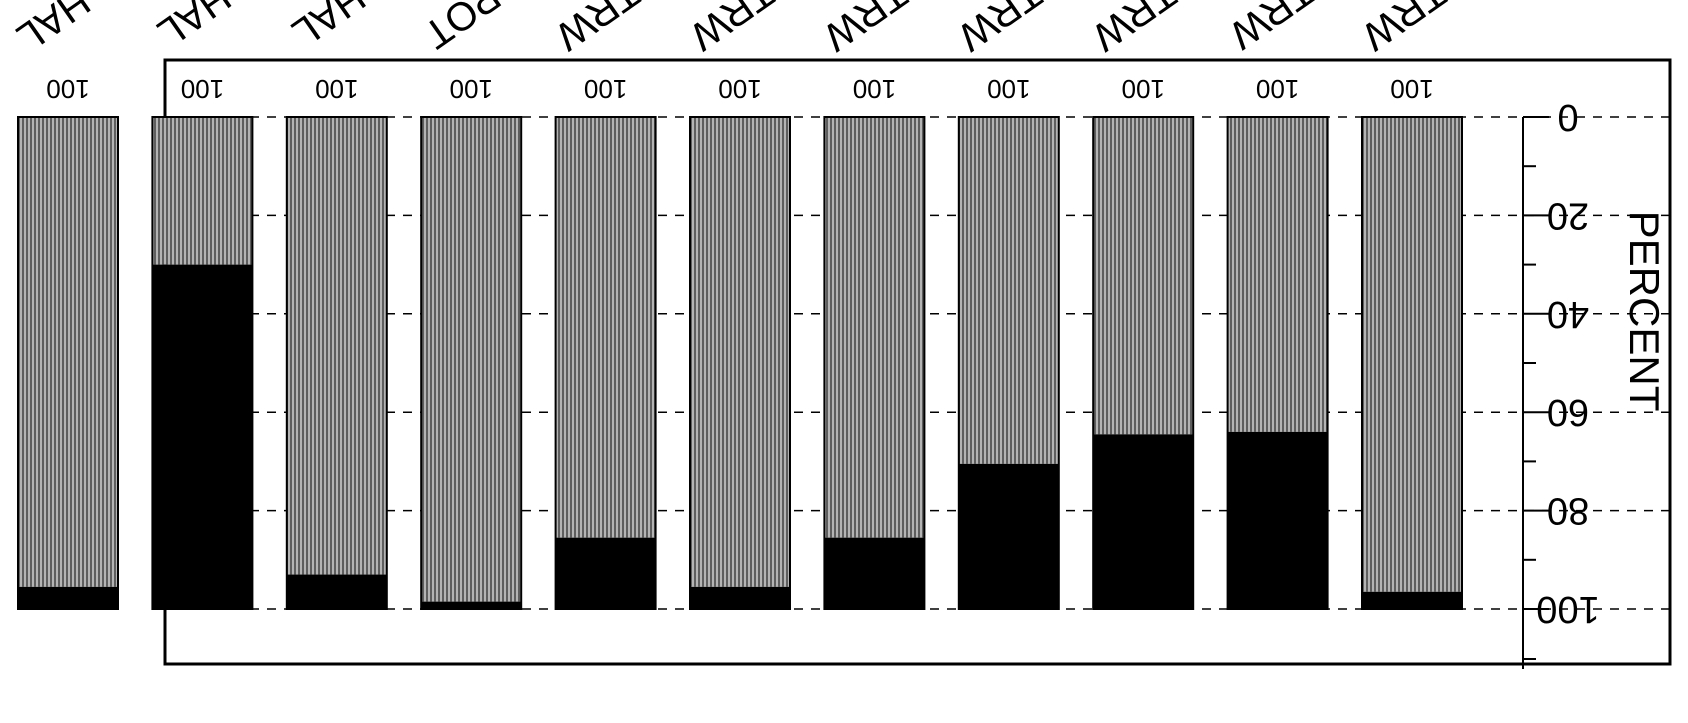  I want to click on category-label: A-TRW, so click(613, 29).